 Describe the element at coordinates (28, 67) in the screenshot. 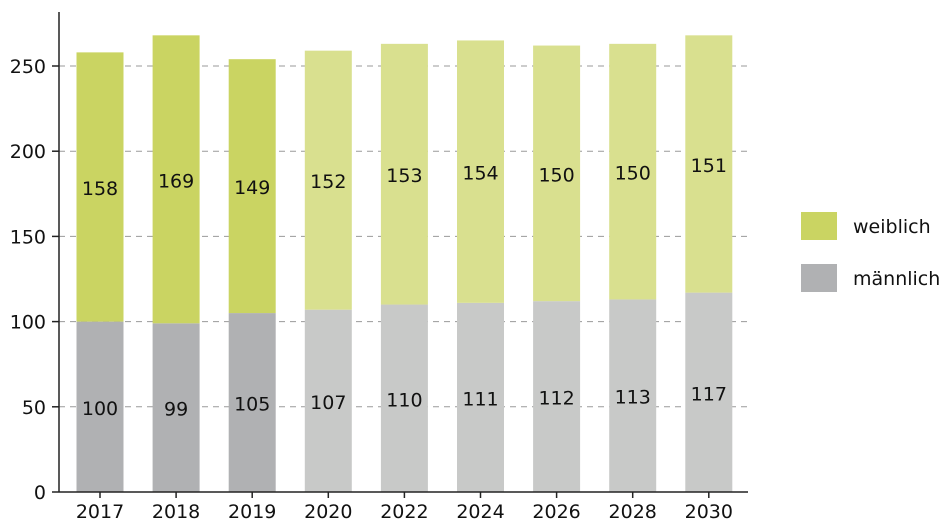

I see `y-tick-label-250: 250` at that location.